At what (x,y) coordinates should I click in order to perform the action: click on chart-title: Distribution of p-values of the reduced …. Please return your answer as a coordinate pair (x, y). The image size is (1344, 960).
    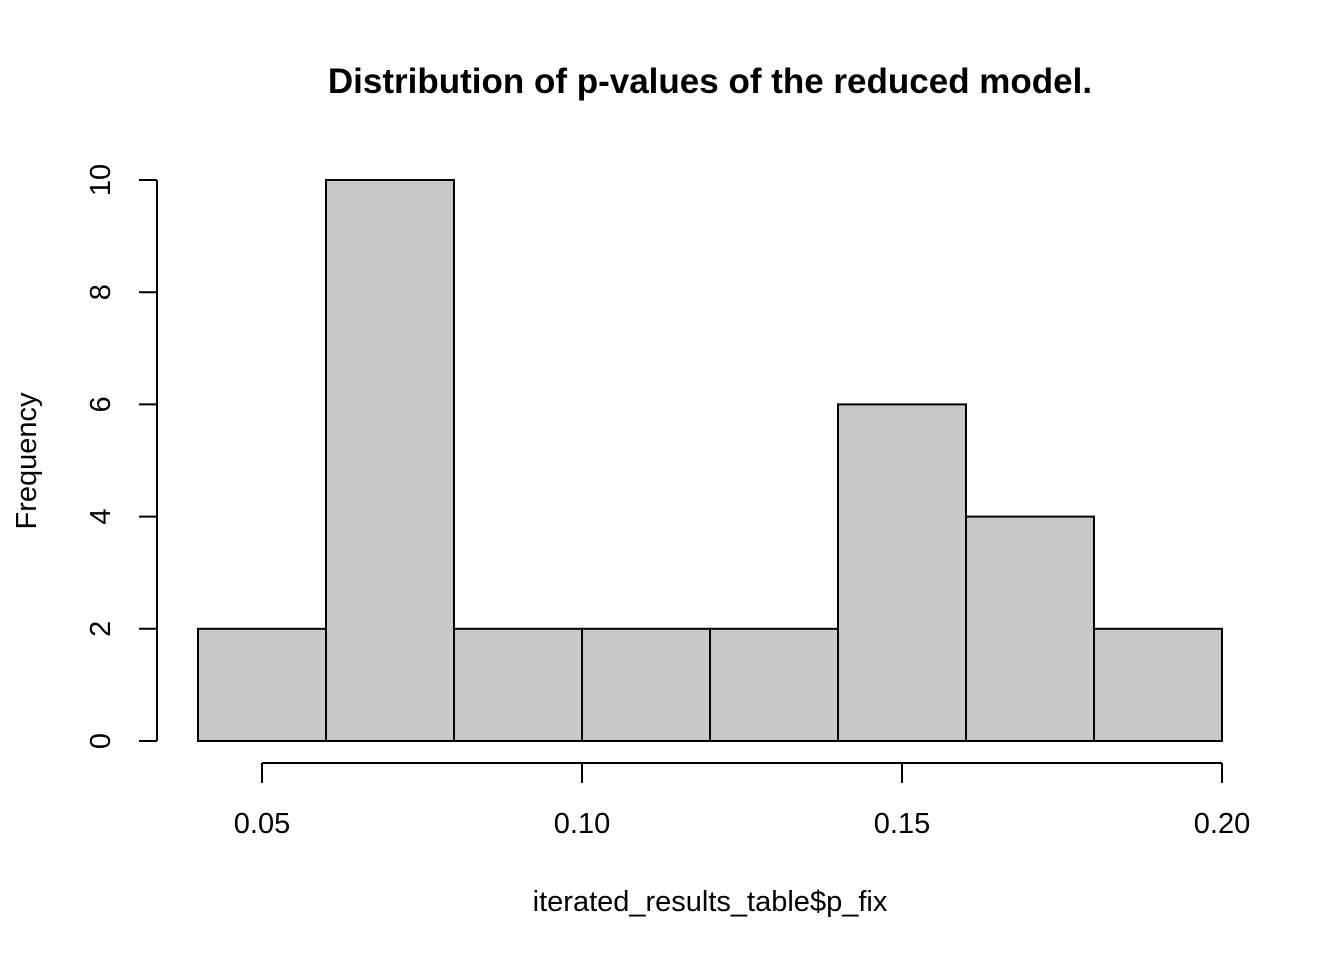
    Looking at the image, I should click on (710, 81).